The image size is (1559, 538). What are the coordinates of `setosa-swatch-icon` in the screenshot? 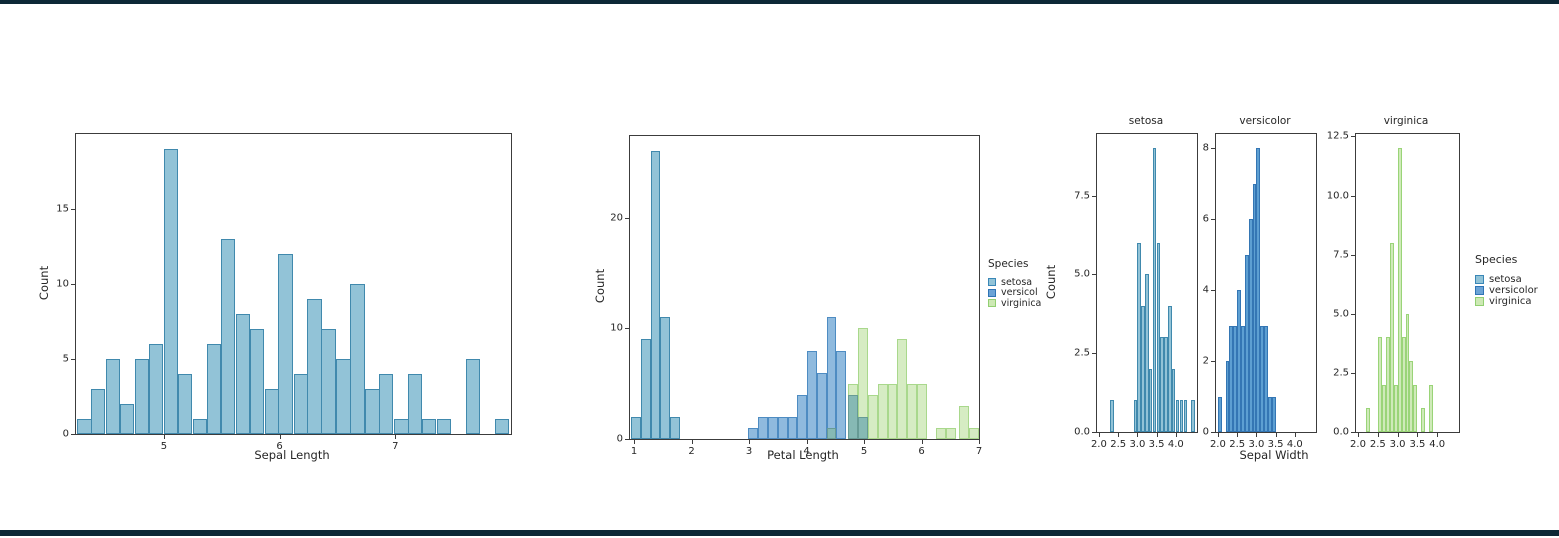 It's located at (1479, 279).